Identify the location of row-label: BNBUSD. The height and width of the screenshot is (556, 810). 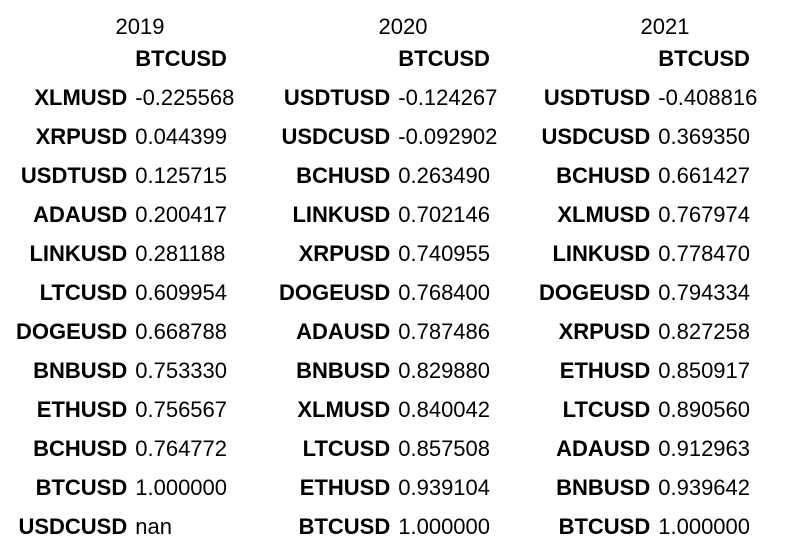
(80, 370).